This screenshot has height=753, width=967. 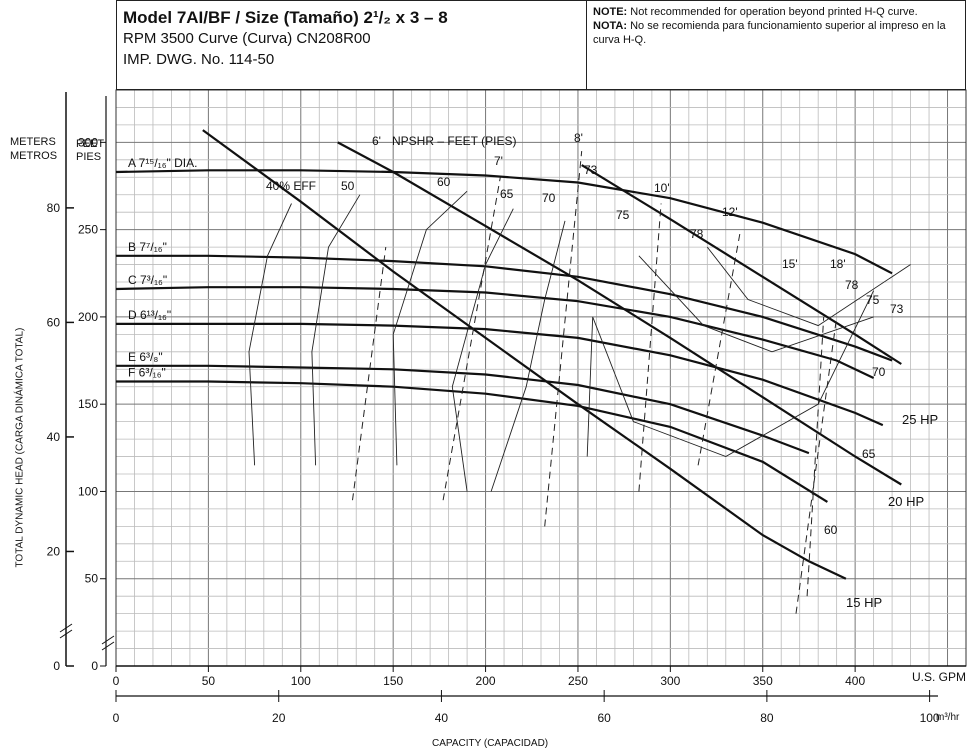 I want to click on gpm-tick-label: 350, so click(x=763, y=681).